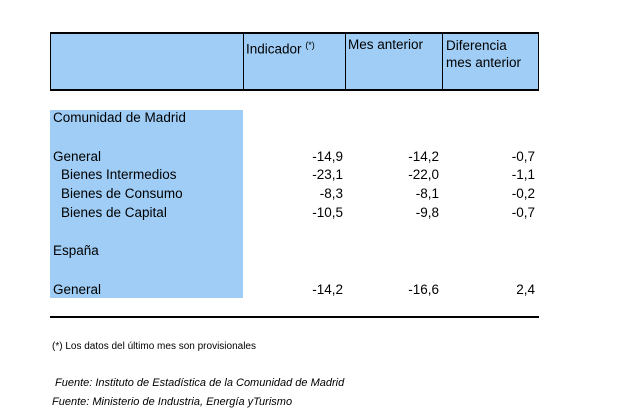 This screenshot has width=618, height=419. Describe the element at coordinates (327, 212) in the screenshot. I see `cell-value: -10,5` at that location.